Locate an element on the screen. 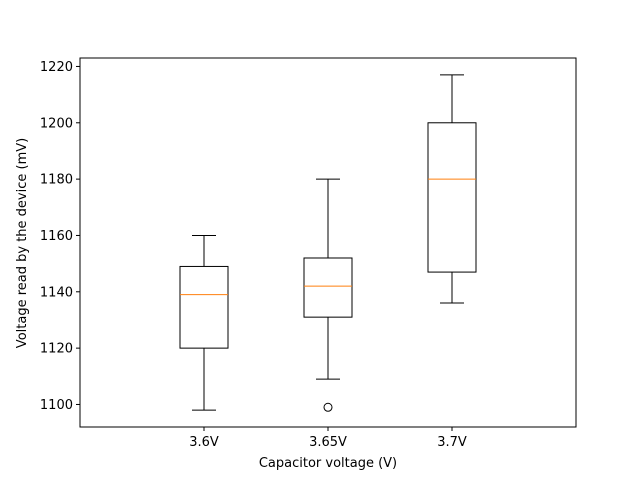 This screenshot has height=480, width=640. x-axis: 3.6V 3.65V 3.7V is located at coordinates (328, 438).